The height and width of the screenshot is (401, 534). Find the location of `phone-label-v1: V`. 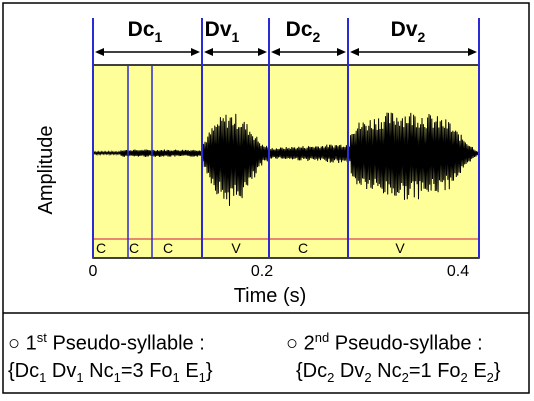

phone-label-v1: V is located at coordinates (236, 248).